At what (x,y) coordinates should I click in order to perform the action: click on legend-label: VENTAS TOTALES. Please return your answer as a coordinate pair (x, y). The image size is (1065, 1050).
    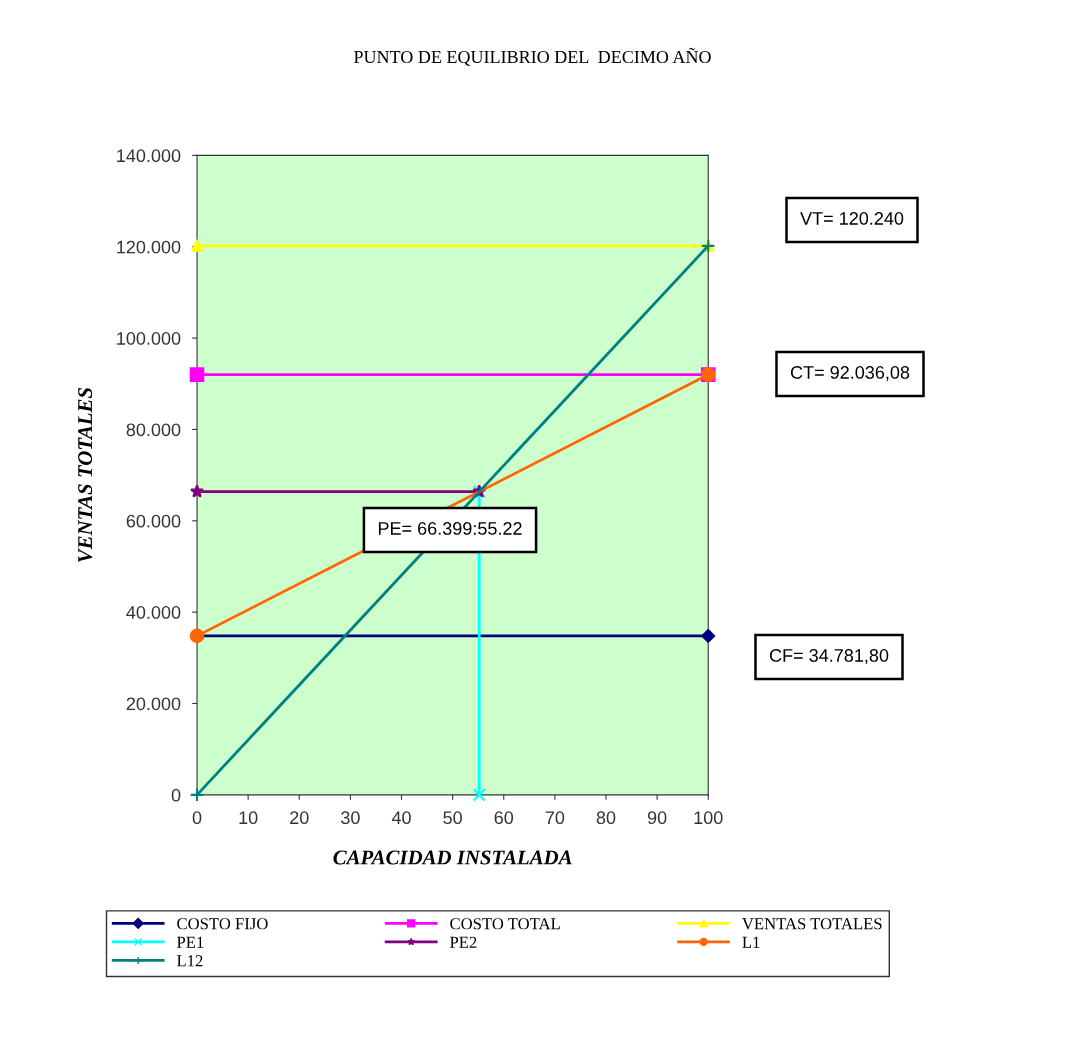
    Looking at the image, I should click on (812, 924).